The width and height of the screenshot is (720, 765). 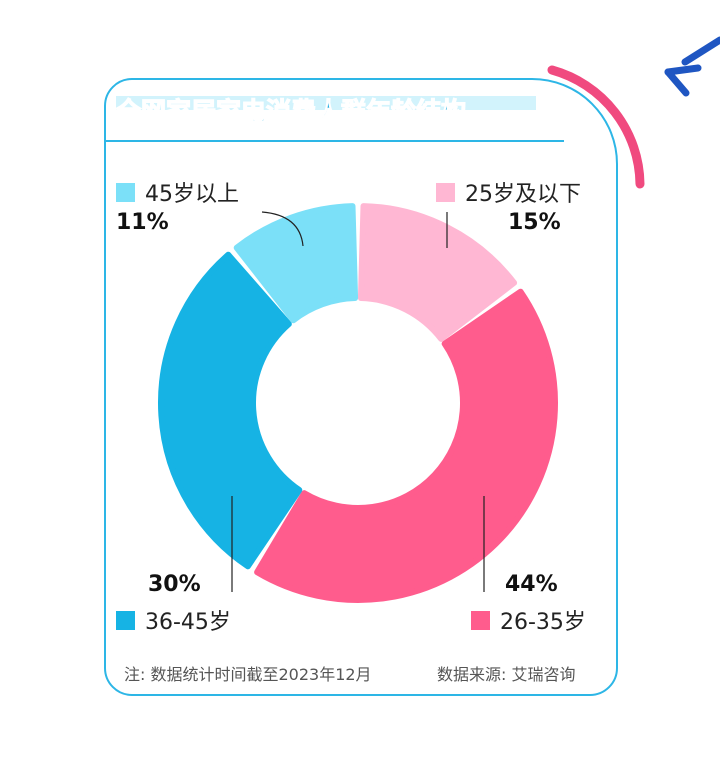 I want to click on legend-item-45-plus: 45岁以上, so click(x=177, y=192).